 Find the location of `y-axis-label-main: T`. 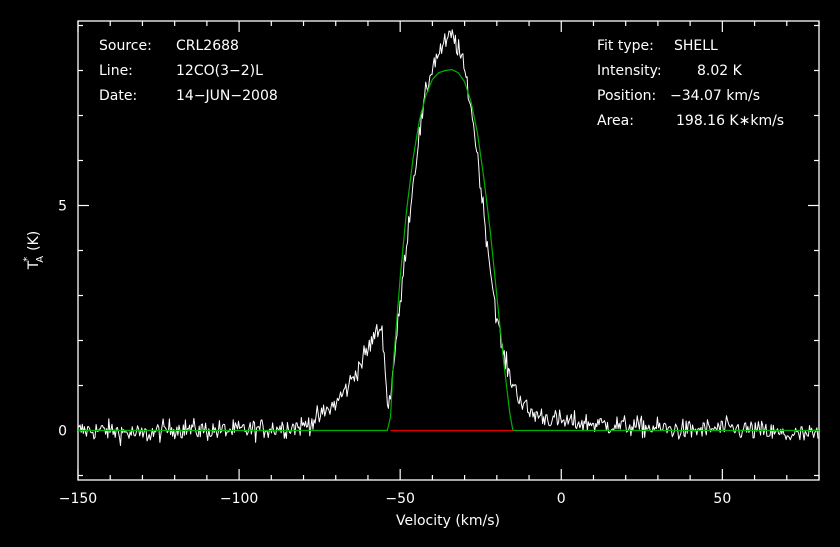

y-axis-label-main: T is located at coordinates (34, 265).